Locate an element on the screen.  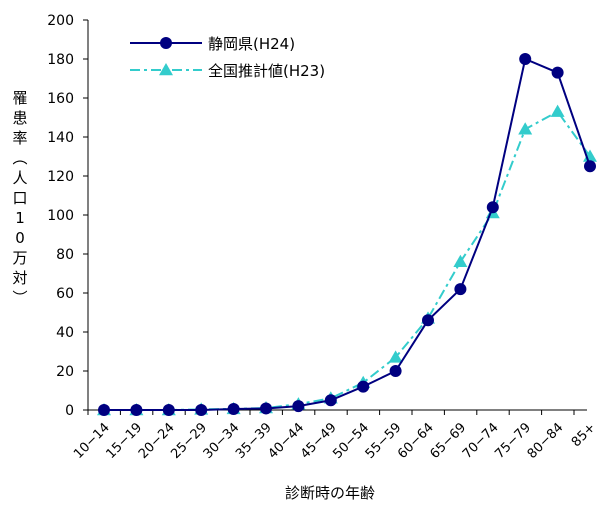
y-tick-label: 100 is located at coordinates (60, 216).